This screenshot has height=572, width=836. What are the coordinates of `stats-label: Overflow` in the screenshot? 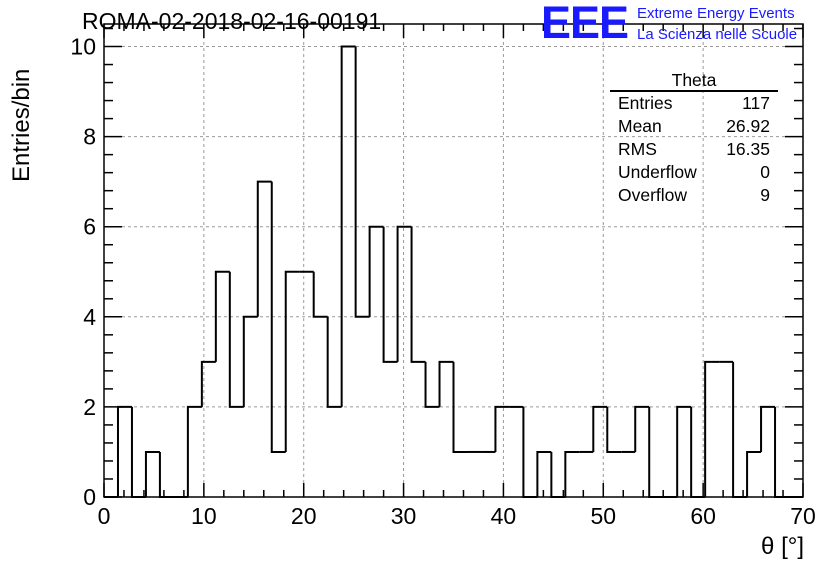 It's located at (653, 195).